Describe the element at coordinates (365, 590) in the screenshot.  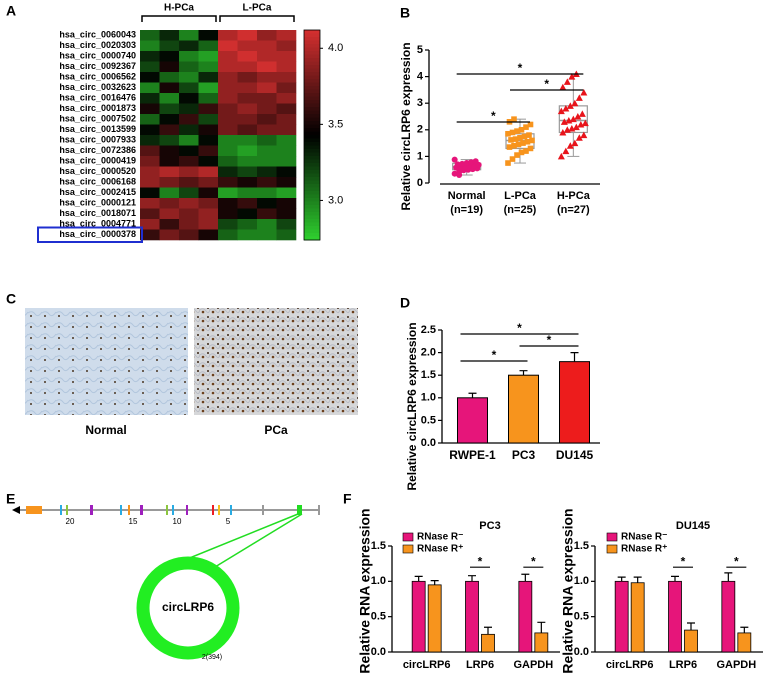
I see `y-axis-label: Relative RNA expression` at that location.